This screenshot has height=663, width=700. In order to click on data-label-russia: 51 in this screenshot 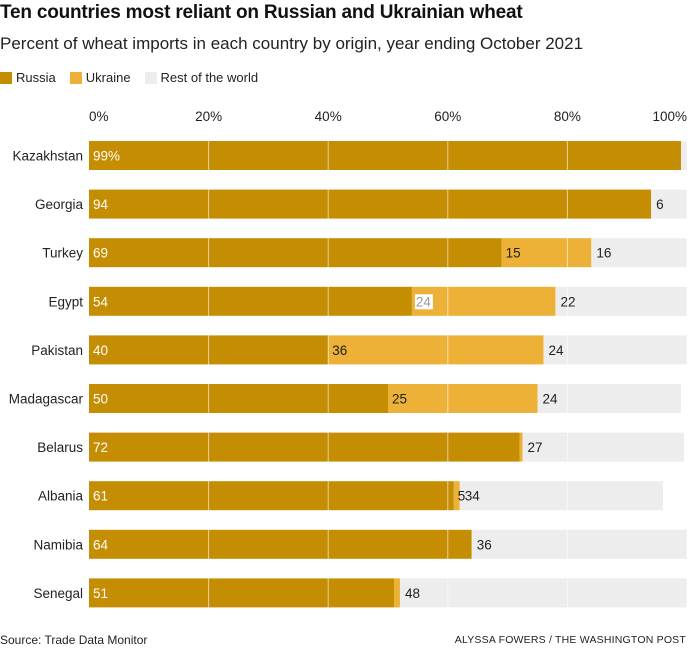, I will do `click(100, 593)`.